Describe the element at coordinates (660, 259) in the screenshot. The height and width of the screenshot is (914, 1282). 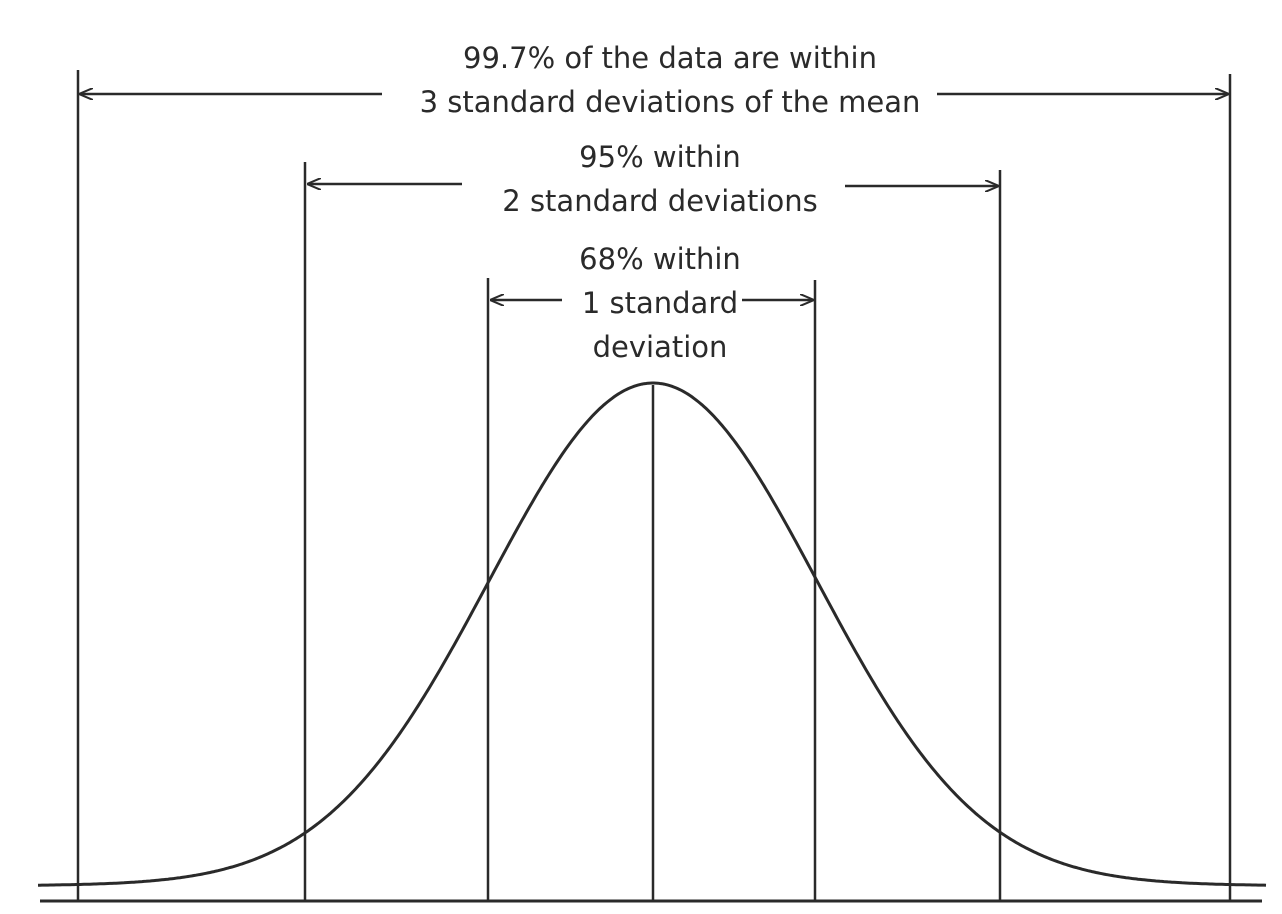
I see `one-sd-line1: 68% within` at that location.